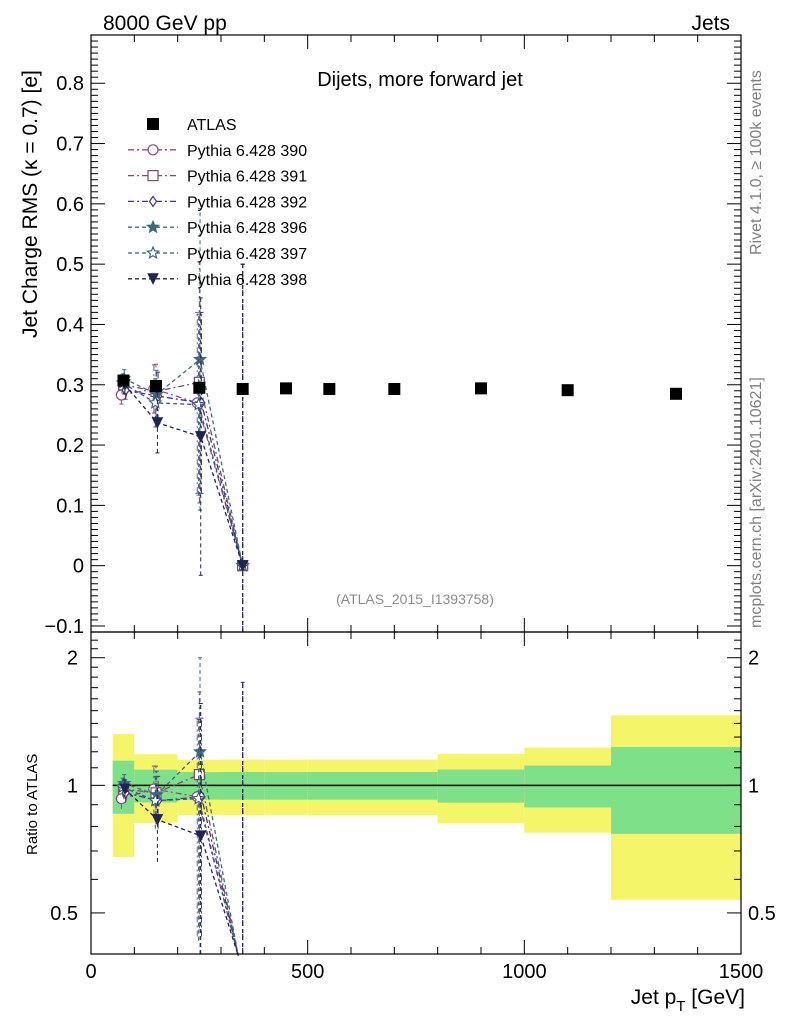 The height and width of the screenshot is (1024, 786). Describe the element at coordinates (756, 162) in the screenshot. I see `rivet-label: Rivet 4.1.0, ≥ 100k events` at that location.